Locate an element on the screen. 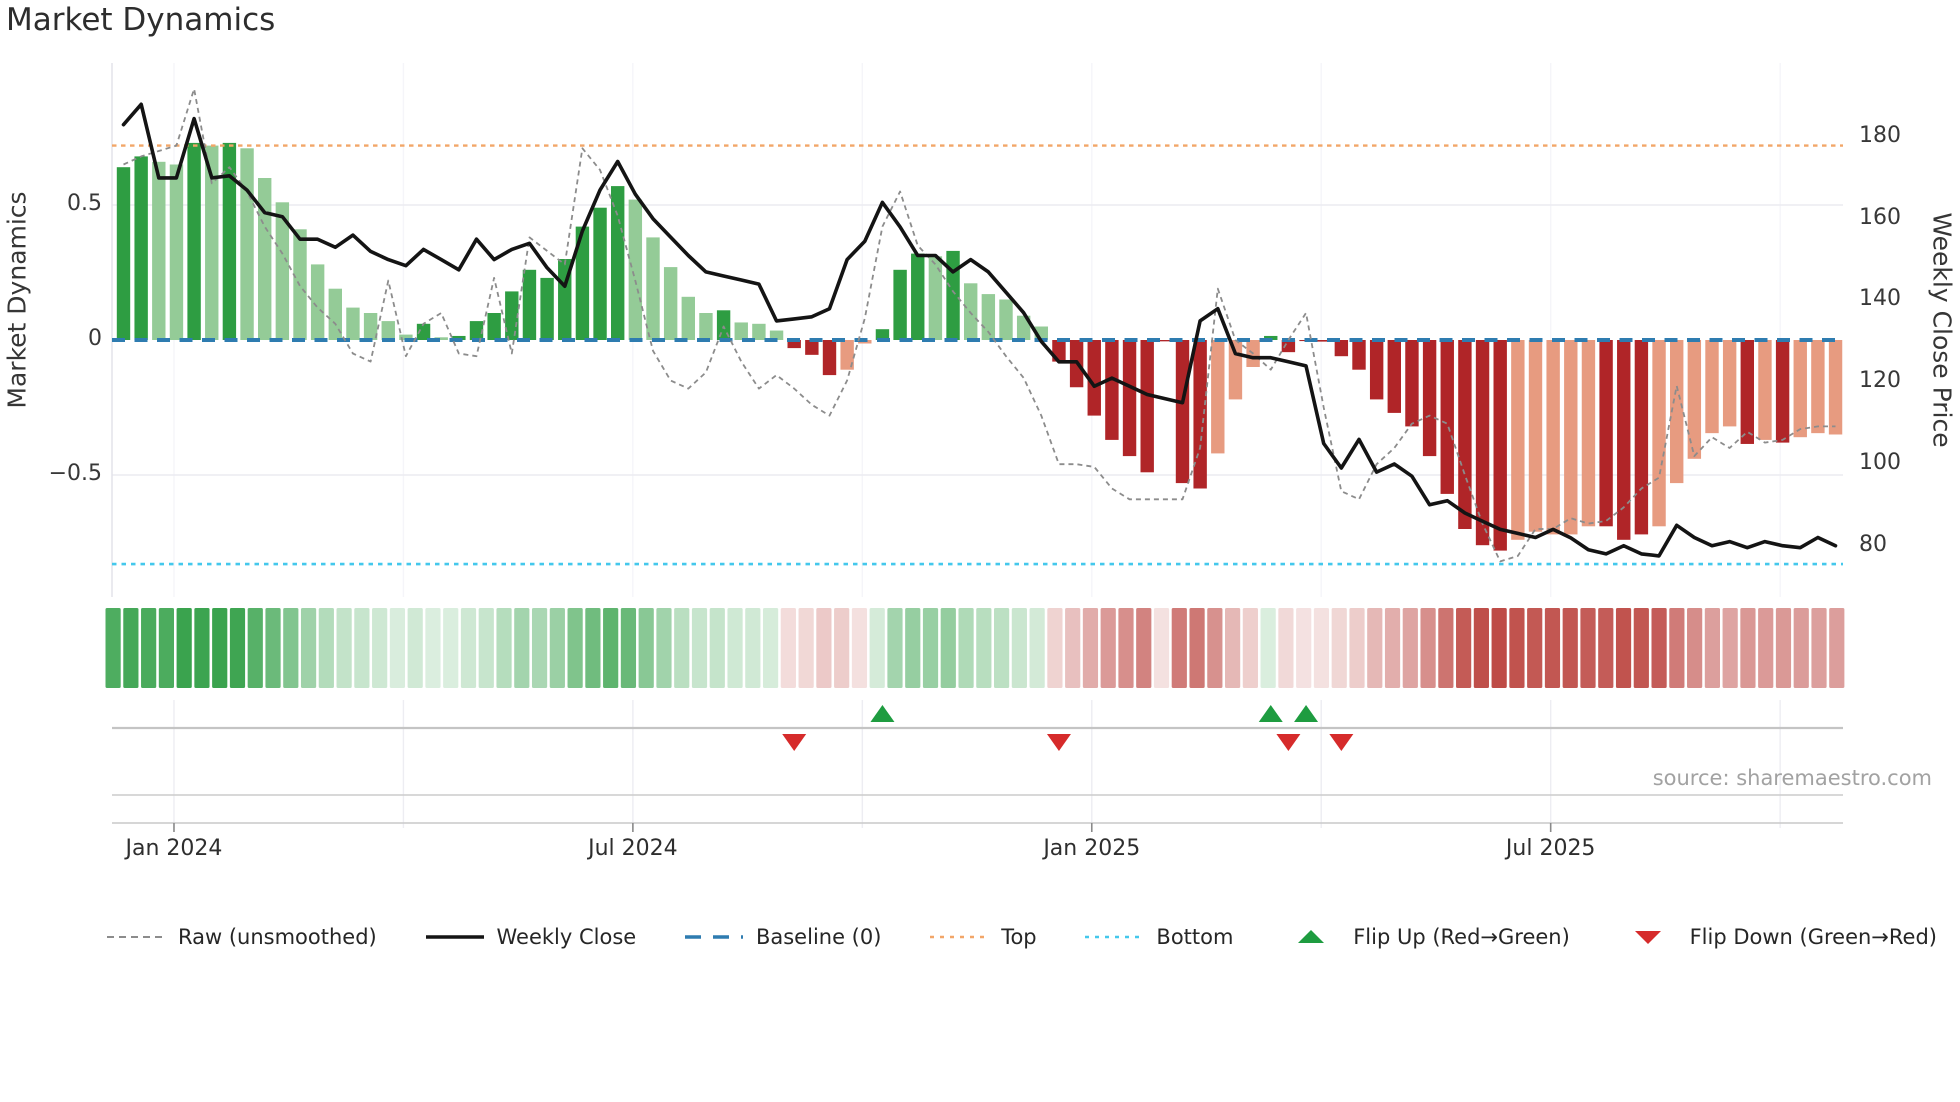  x-tick-label: Jan 2025 is located at coordinates (1092, 848).